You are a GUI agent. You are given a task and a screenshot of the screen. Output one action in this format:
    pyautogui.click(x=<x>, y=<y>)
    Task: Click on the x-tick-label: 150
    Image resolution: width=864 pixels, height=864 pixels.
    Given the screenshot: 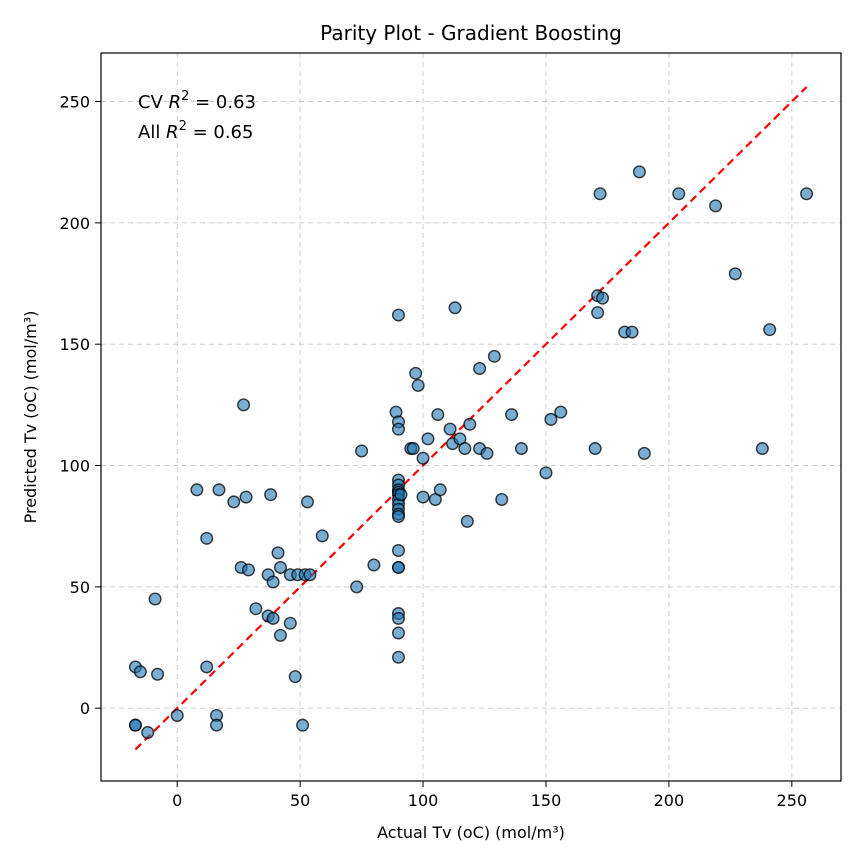 What is the action you would take?
    pyautogui.click(x=546, y=800)
    